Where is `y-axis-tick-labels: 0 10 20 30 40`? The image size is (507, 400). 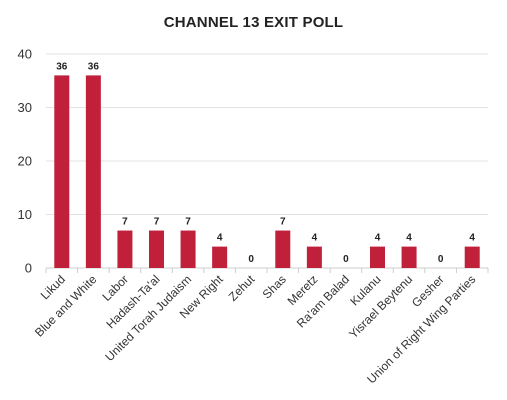 y-axis-tick-labels: 0 10 20 30 40 is located at coordinates (25, 161).